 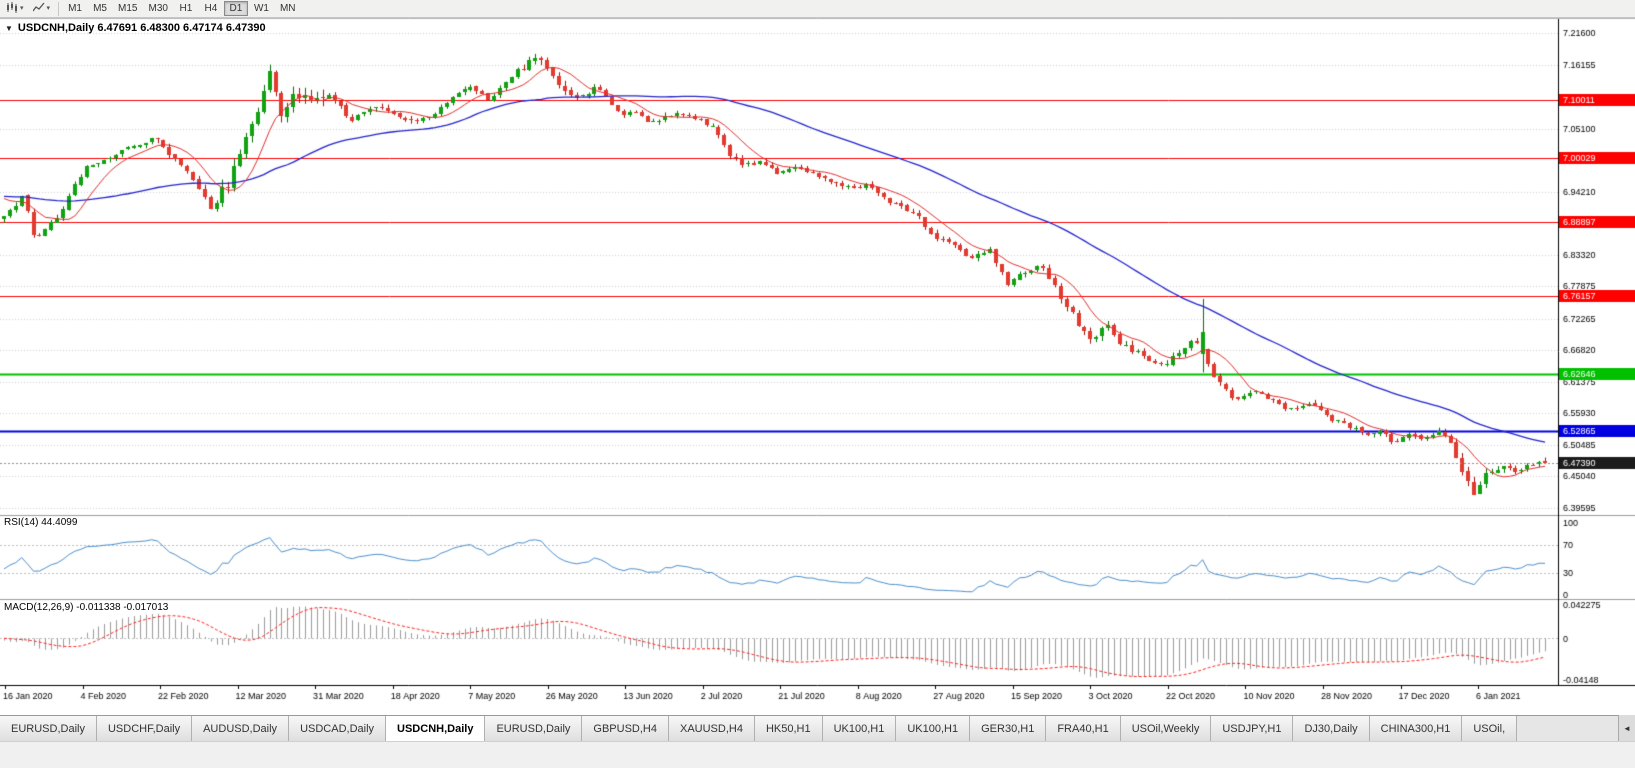 What do you see at coordinates (711, 728) in the screenshot?
I see `tab-xauusd-h4: XAUUSD,H4` at bounding box center [711, 728].